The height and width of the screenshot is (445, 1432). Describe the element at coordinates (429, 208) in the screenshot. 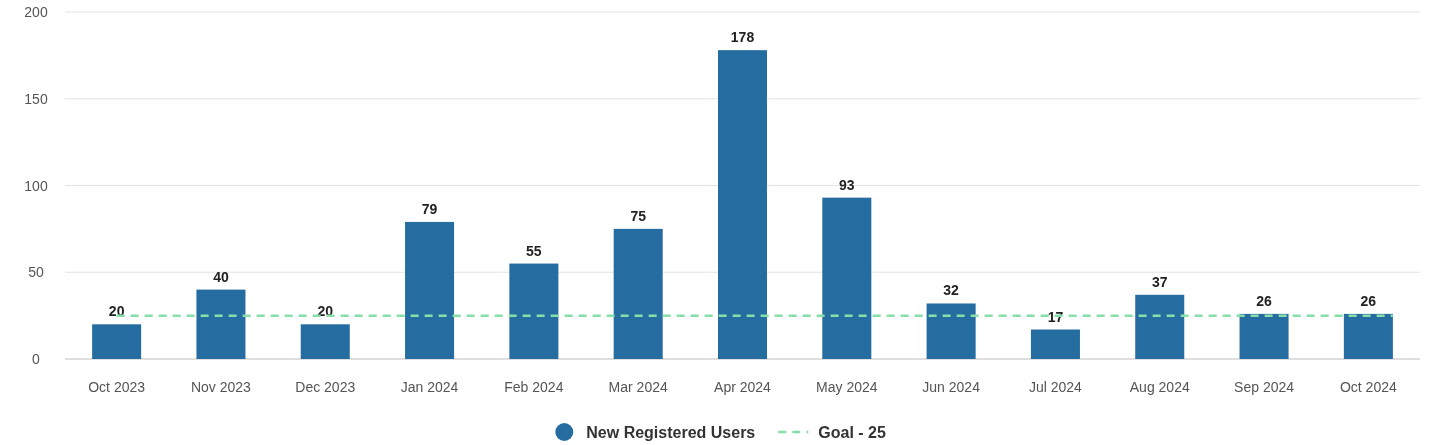

I see `data-label: 79` at that location.